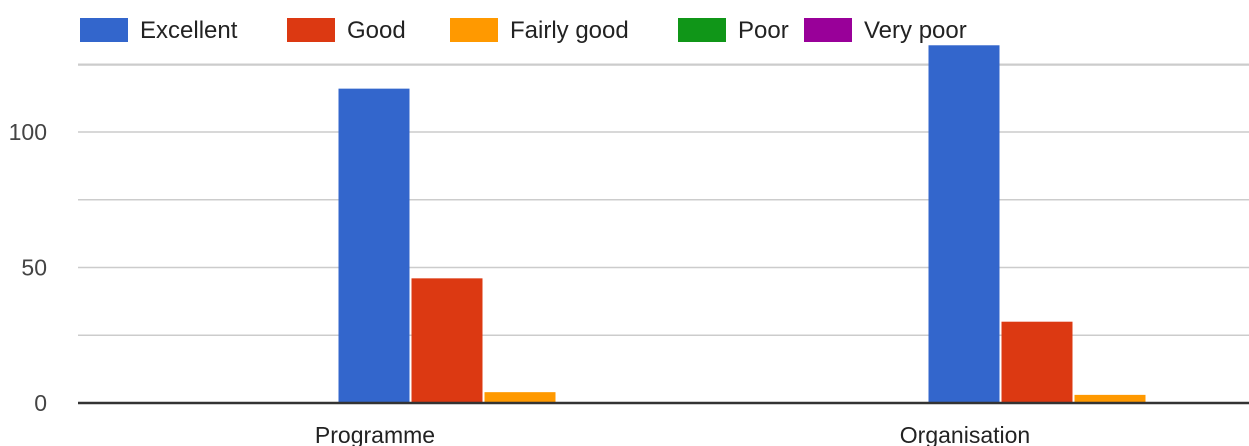 The height and width of the screenshot is (446, 1249). What do you see at coordinates (569, 30) in the screenshot?
I see `legend-label: Fairly good` at bounding box center [569, 30].